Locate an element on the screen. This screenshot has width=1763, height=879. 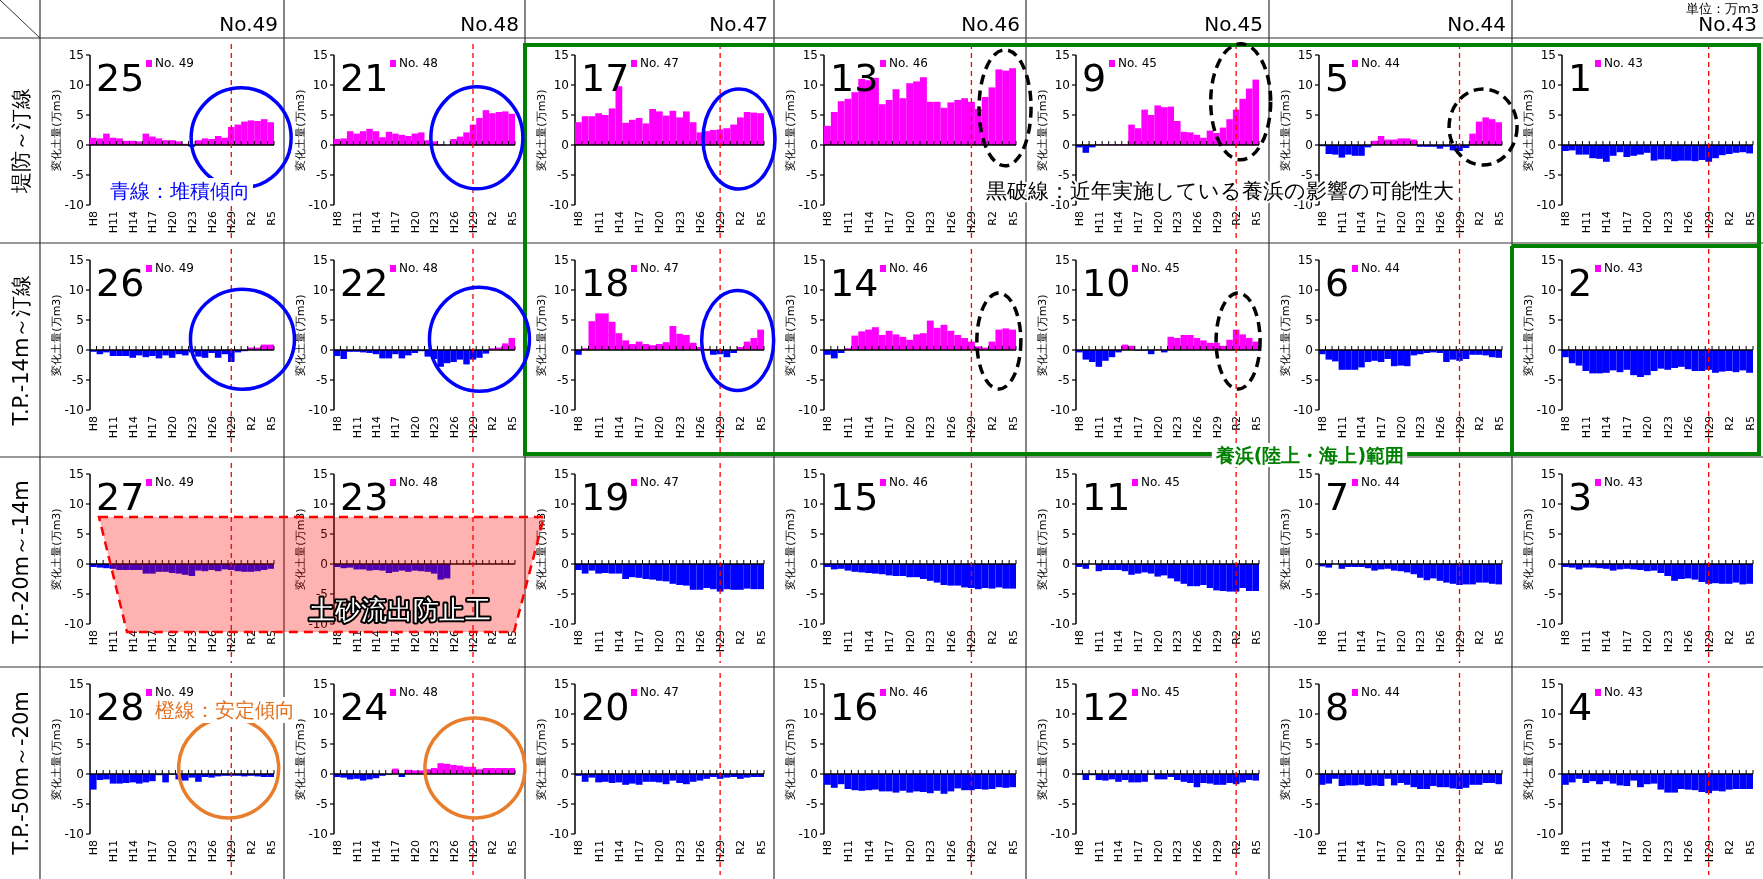
annotation: 青線：堆積傾向 is located at coordinates (180, 191).